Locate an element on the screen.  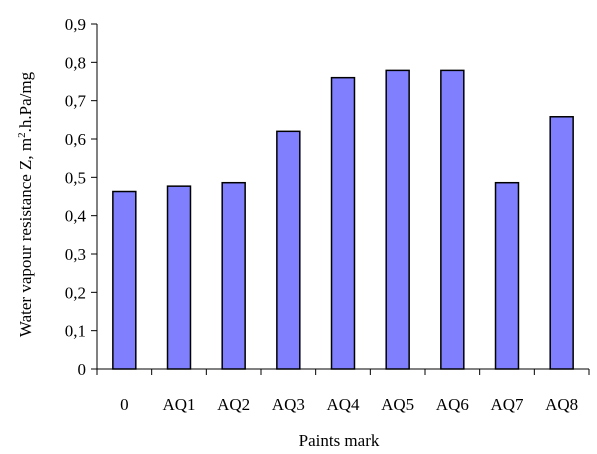
y-axis-title-suffix: .h.Pa/mg is located at coordinates (25, 101).